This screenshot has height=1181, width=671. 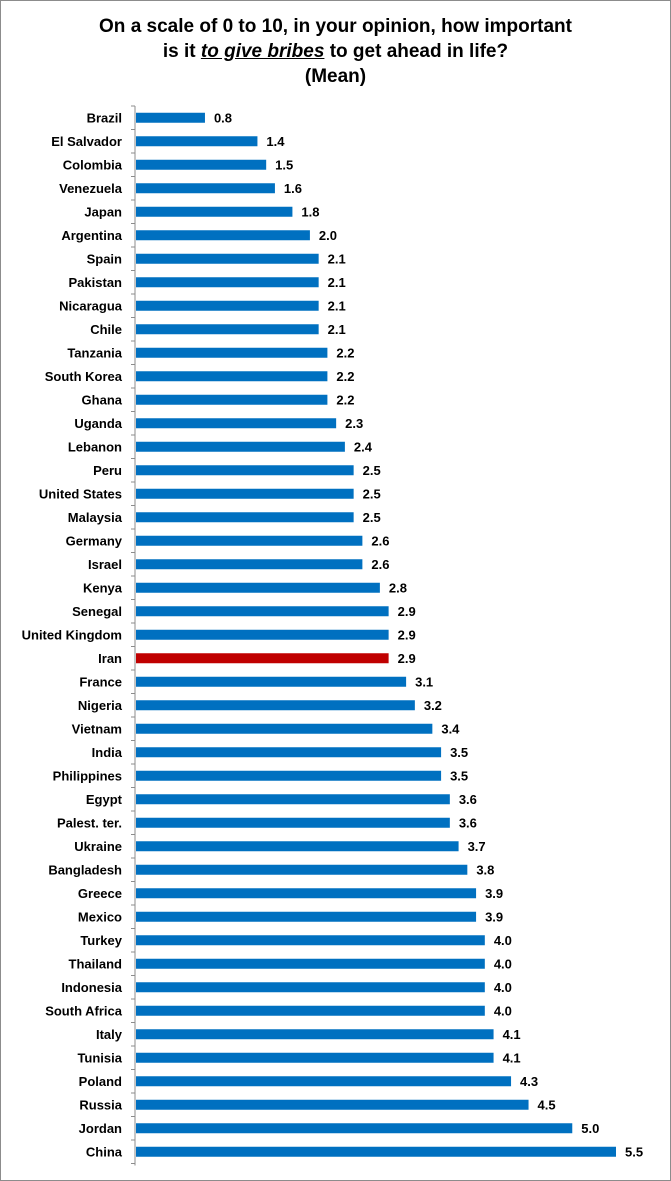 I want to click on value-label: 3.4, so click(x=450, y=728).